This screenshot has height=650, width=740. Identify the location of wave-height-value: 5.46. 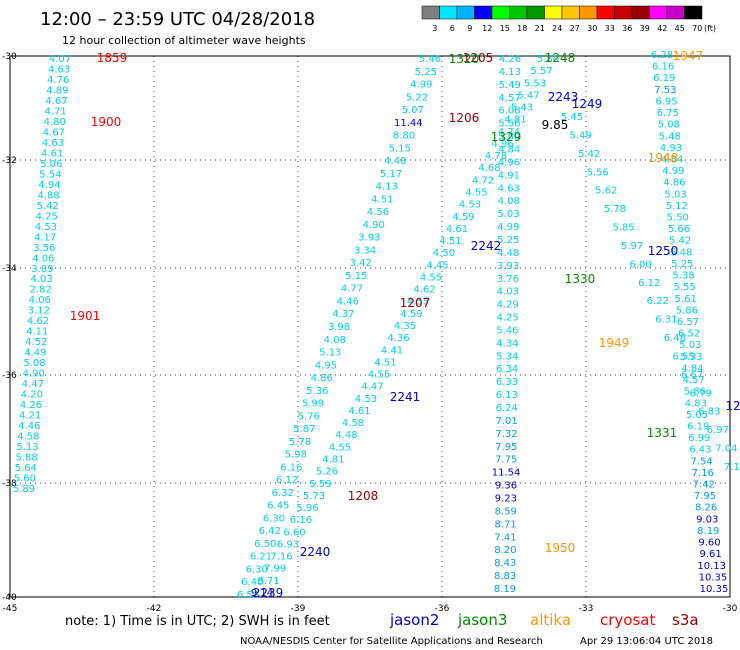
(507, 331).